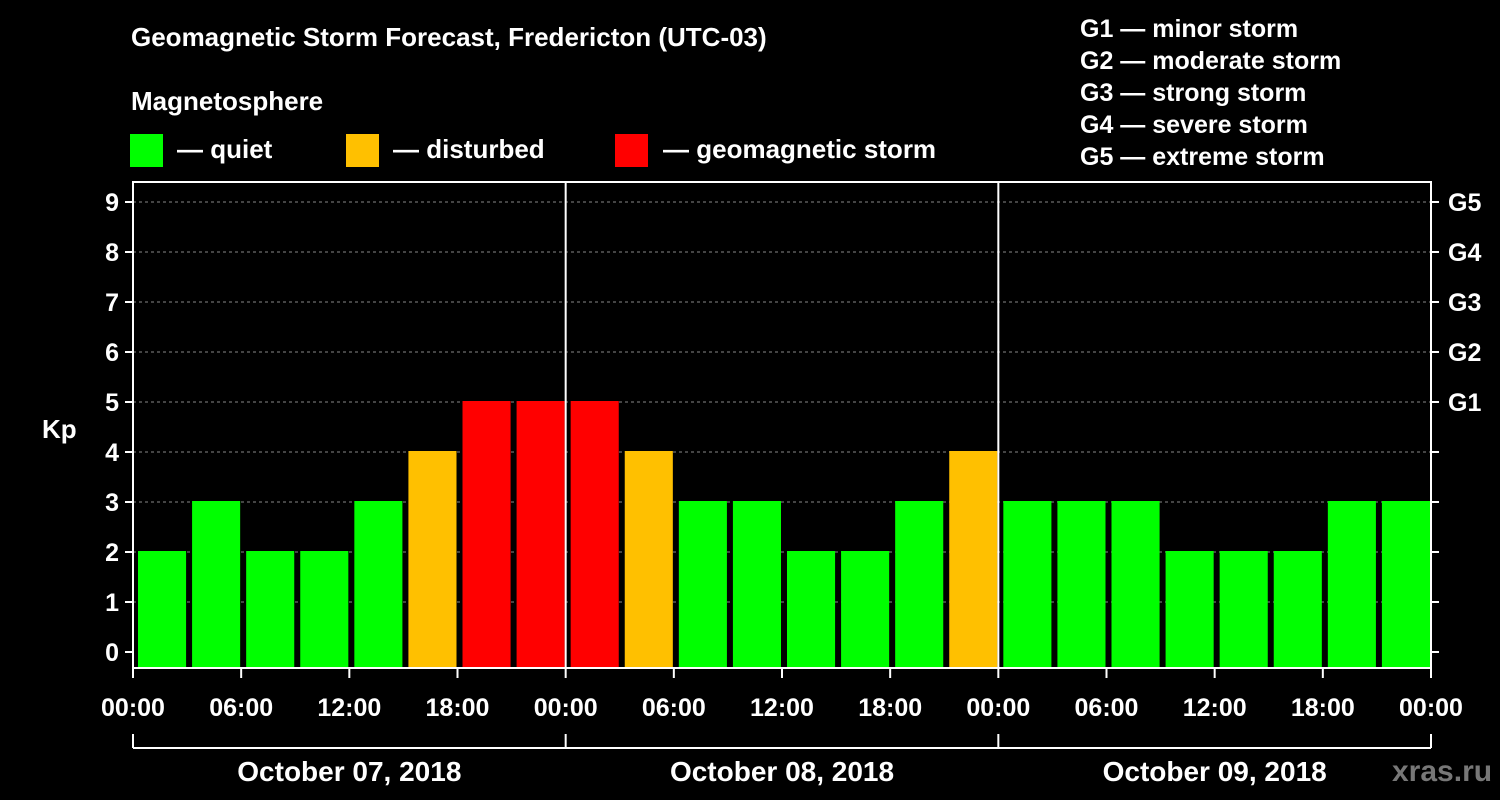 This screenshot has height=800, width=1500. What do you see at coordinates (112, 203) in the screenshot?
I see `y-tick-label: 9` at bounding box center [112, 203].